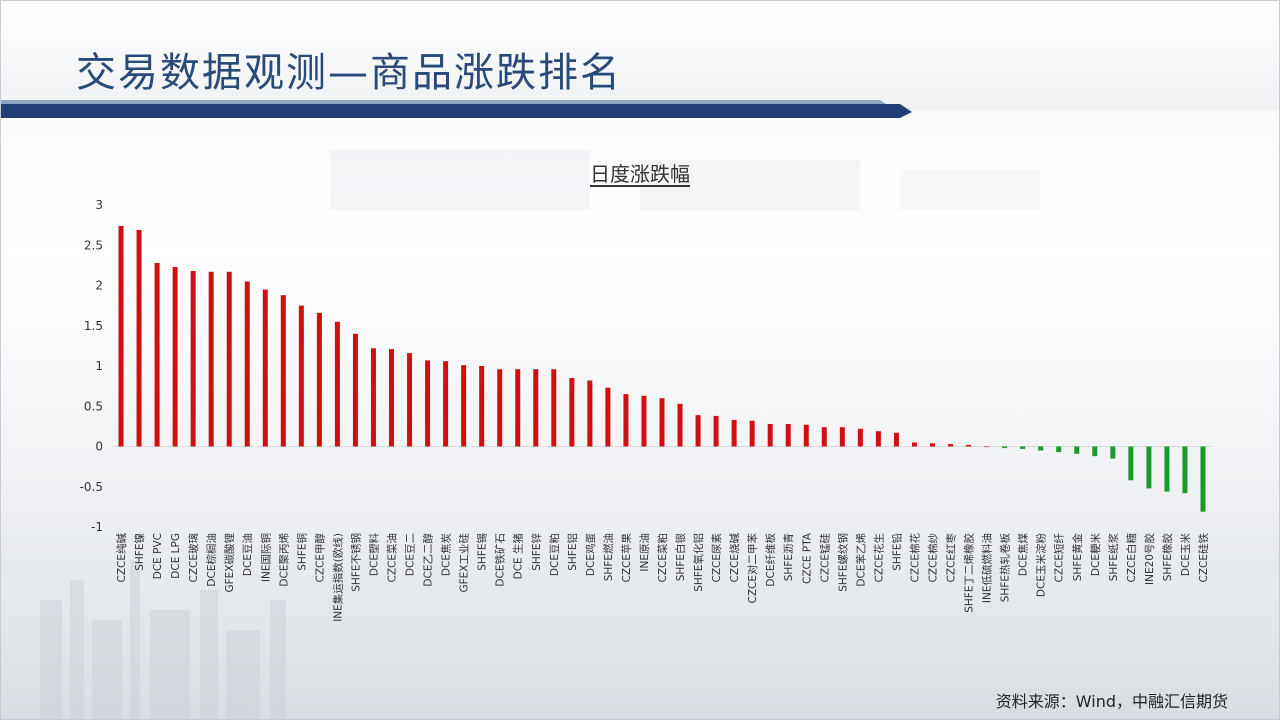  What do you see at coordinates (1023, 555) in the screenshot?
I see `x-tick-label: DCE焦煤` at bounding box center [1023, 555].